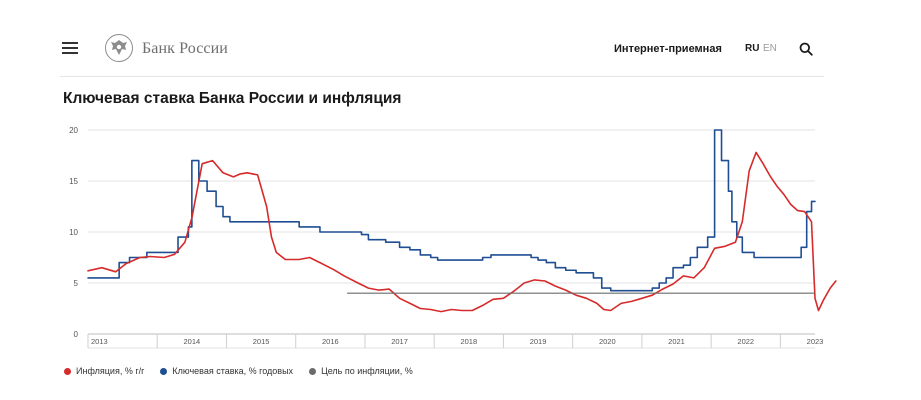  What do you see at coordinates (76, 334) in the screenshot?
I see `y-tick-label-0: 0` at bounding box center [76, 334].